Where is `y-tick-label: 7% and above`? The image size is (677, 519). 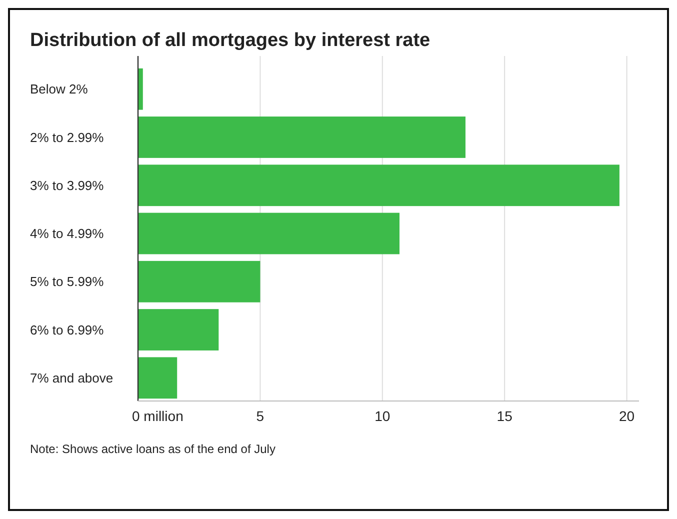
y-tick-label: 7% and above is located at coordinates (72, 378).